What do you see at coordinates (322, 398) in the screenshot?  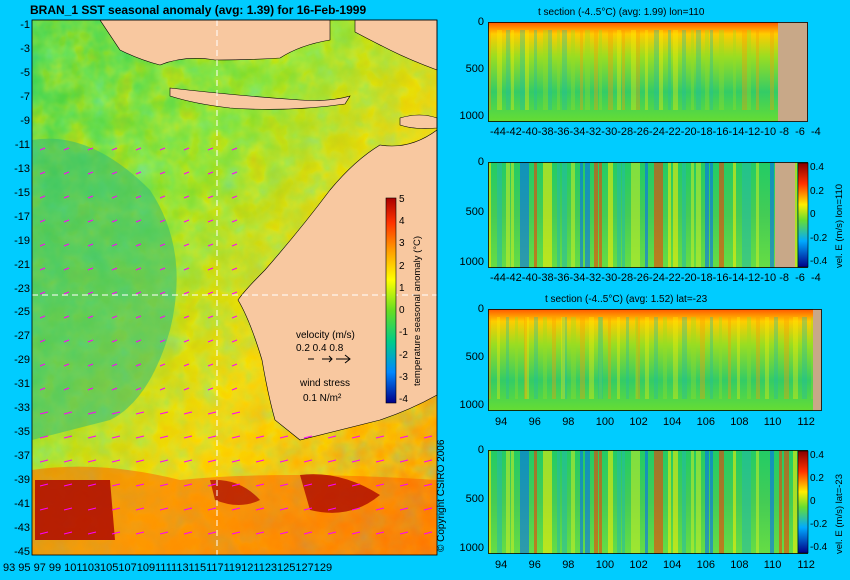 I see `wind-legend-value: 0.1 N/m²` at bounding box center [322, 398].